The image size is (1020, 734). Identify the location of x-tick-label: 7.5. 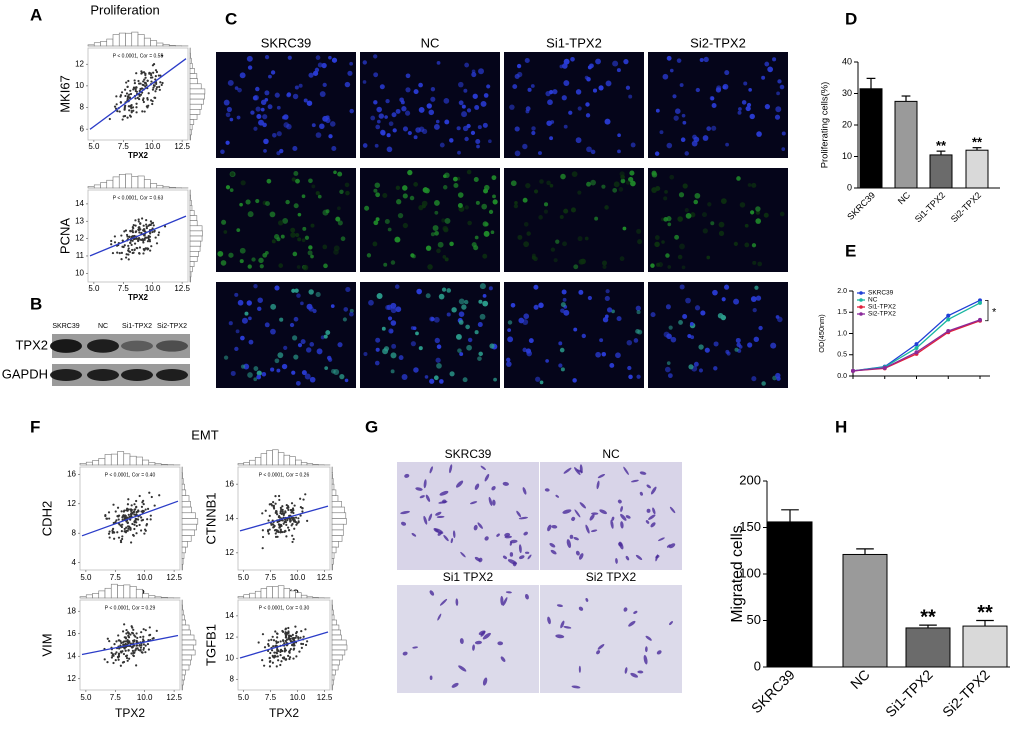
(271, 577).